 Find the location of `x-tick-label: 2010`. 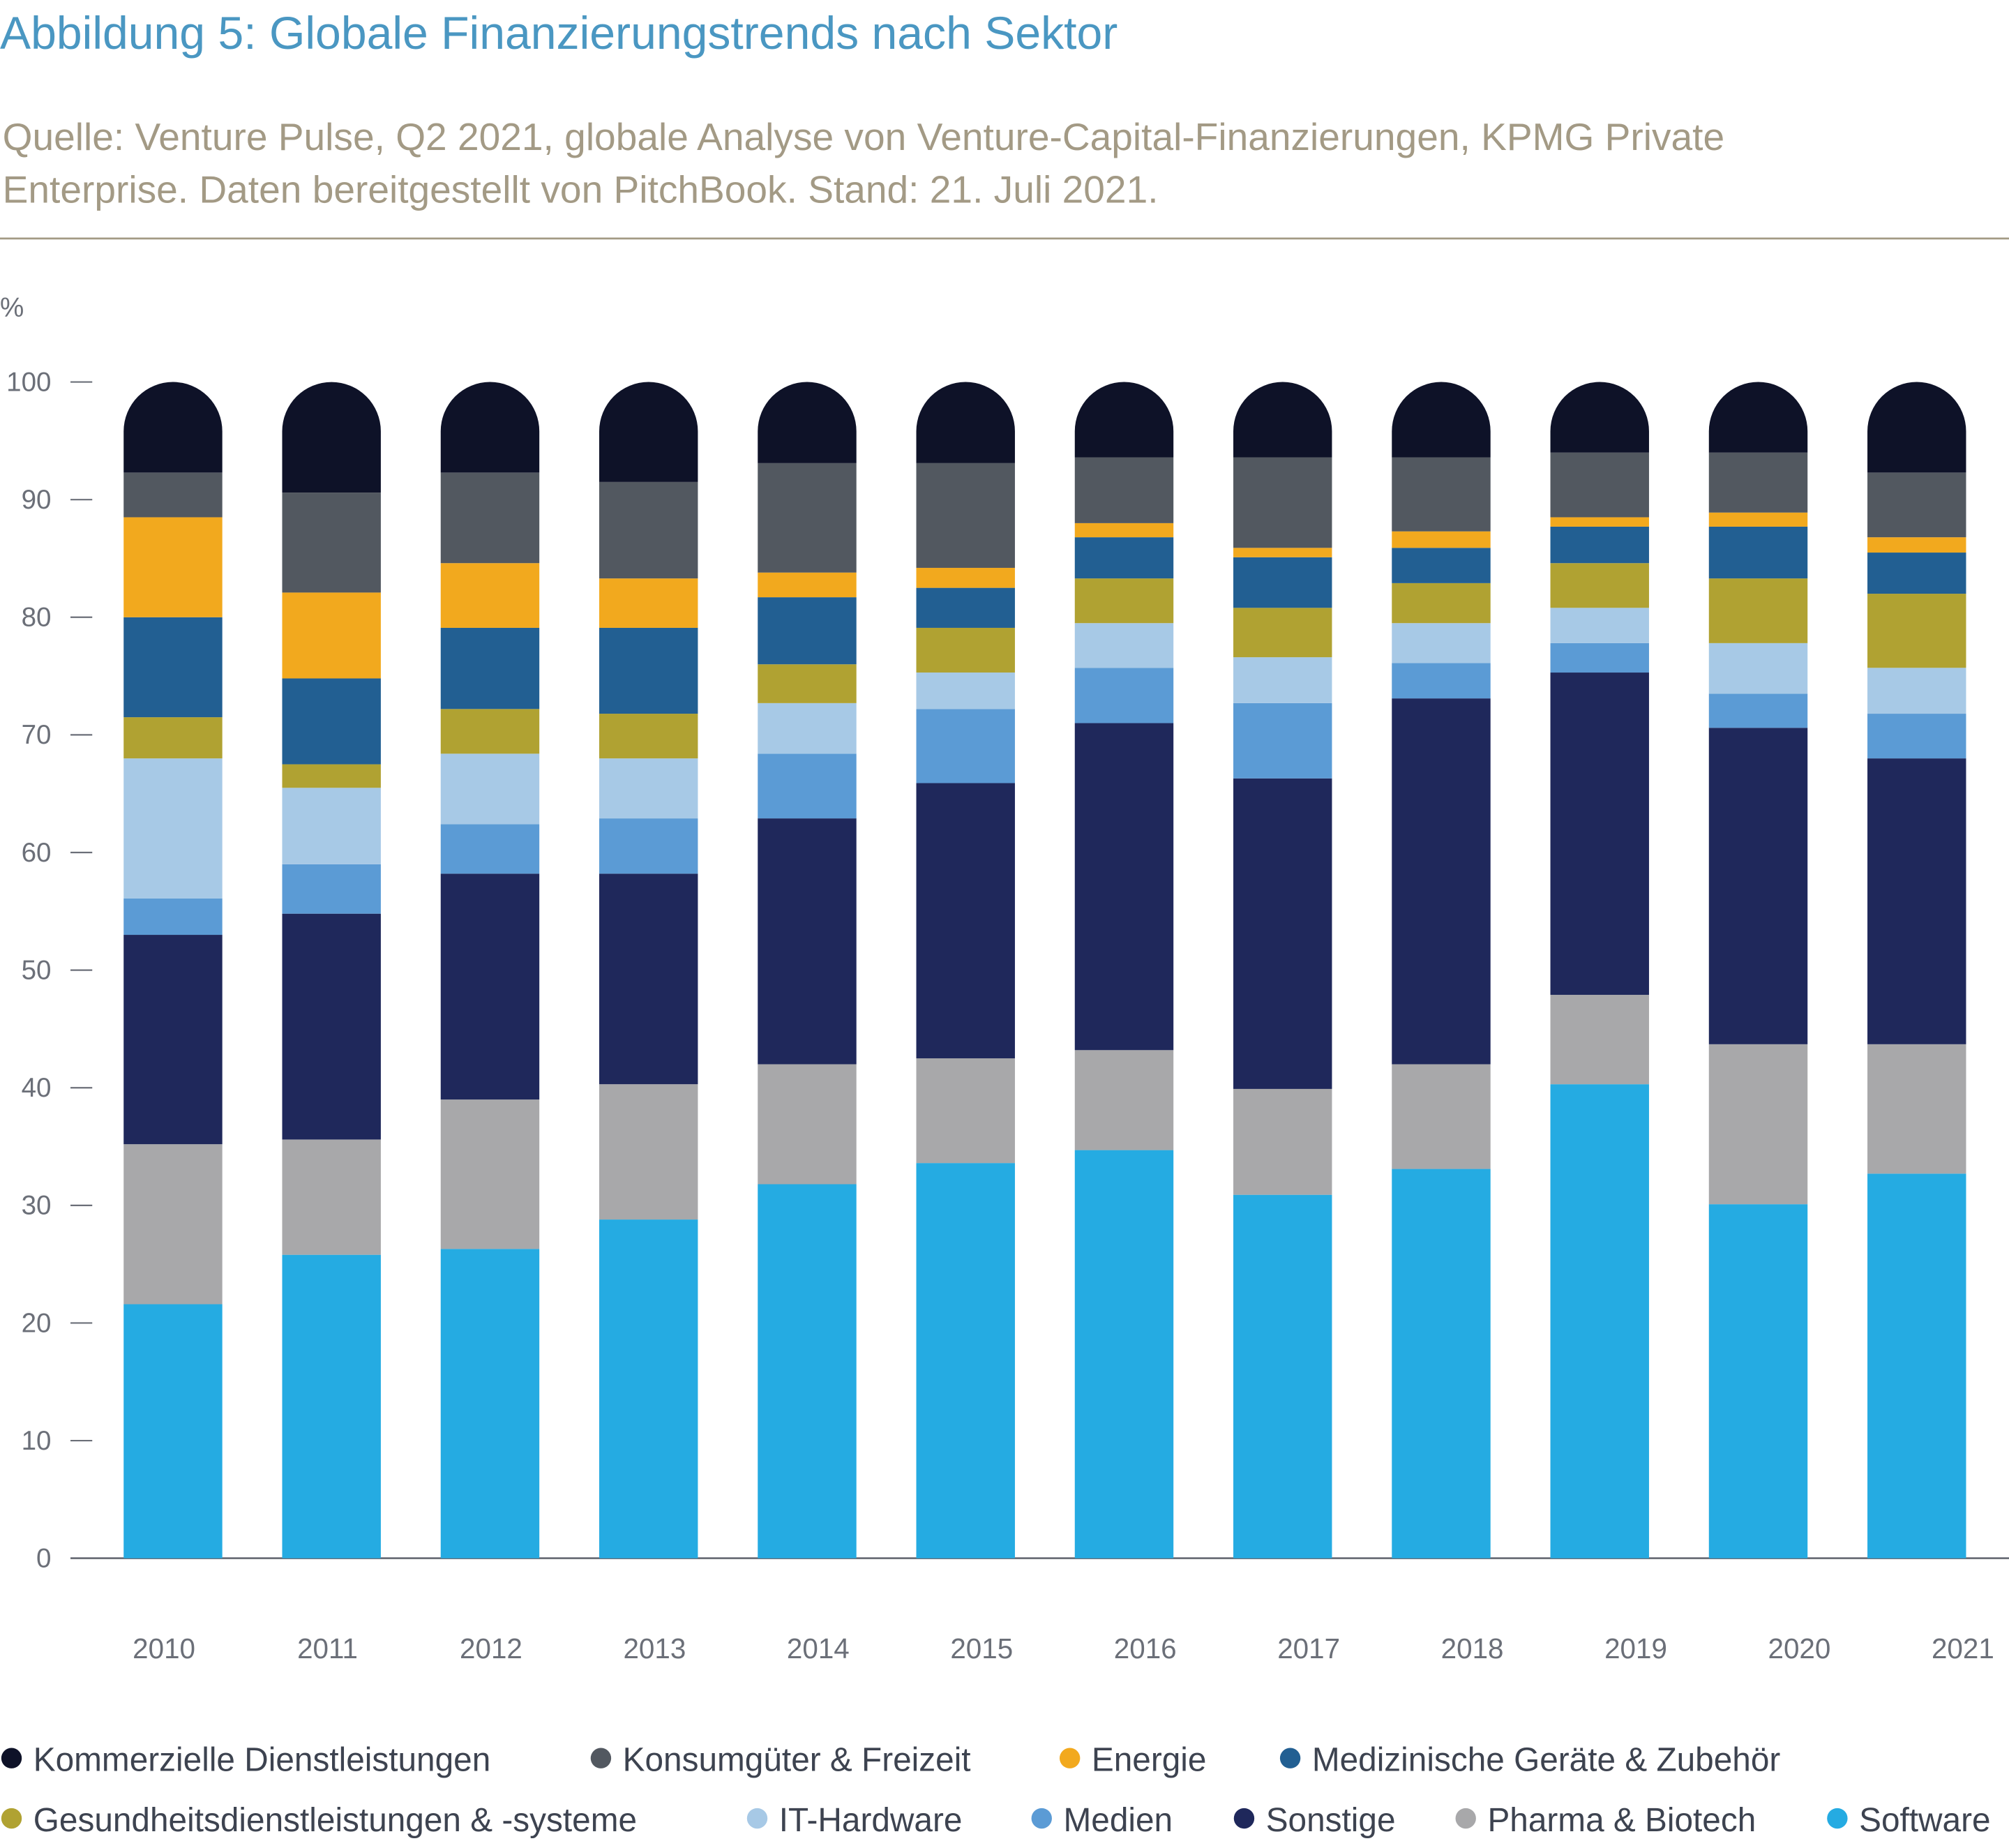

x-tick-label: 2010 is located at coordinates (164, 1648).